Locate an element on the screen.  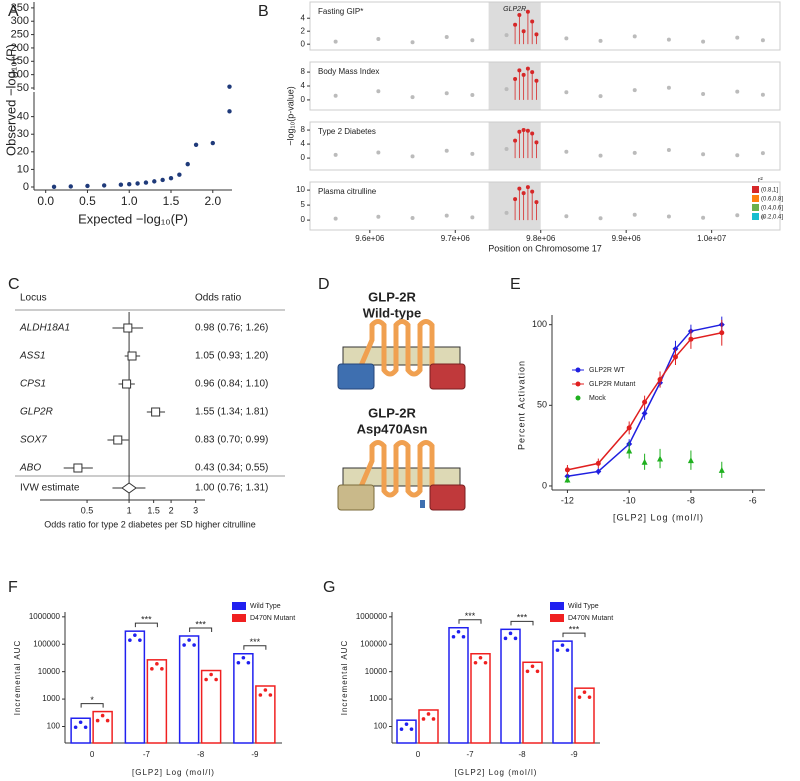
x-tick-label: 9.8e+06 is located at coordinates (541, 238).